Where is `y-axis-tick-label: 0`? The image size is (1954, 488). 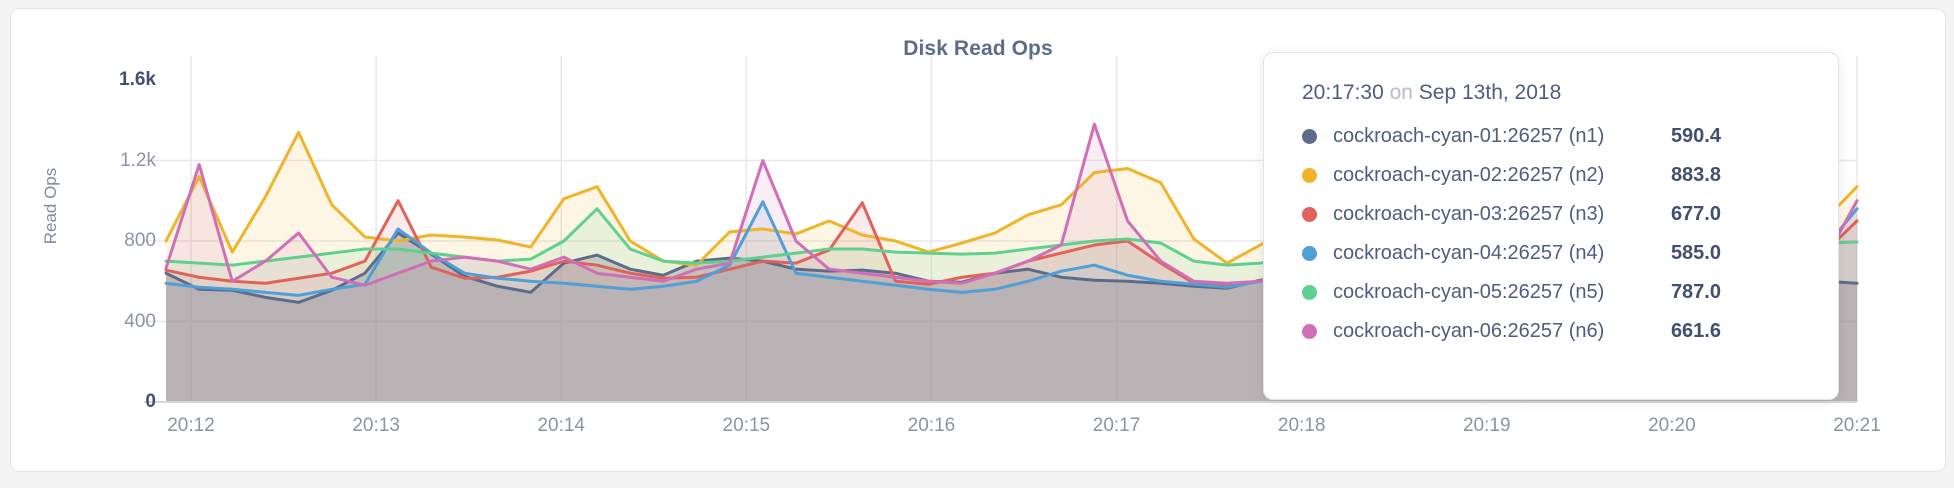
y-axis-tick-label: 0 is located at coordinates (150, 401).